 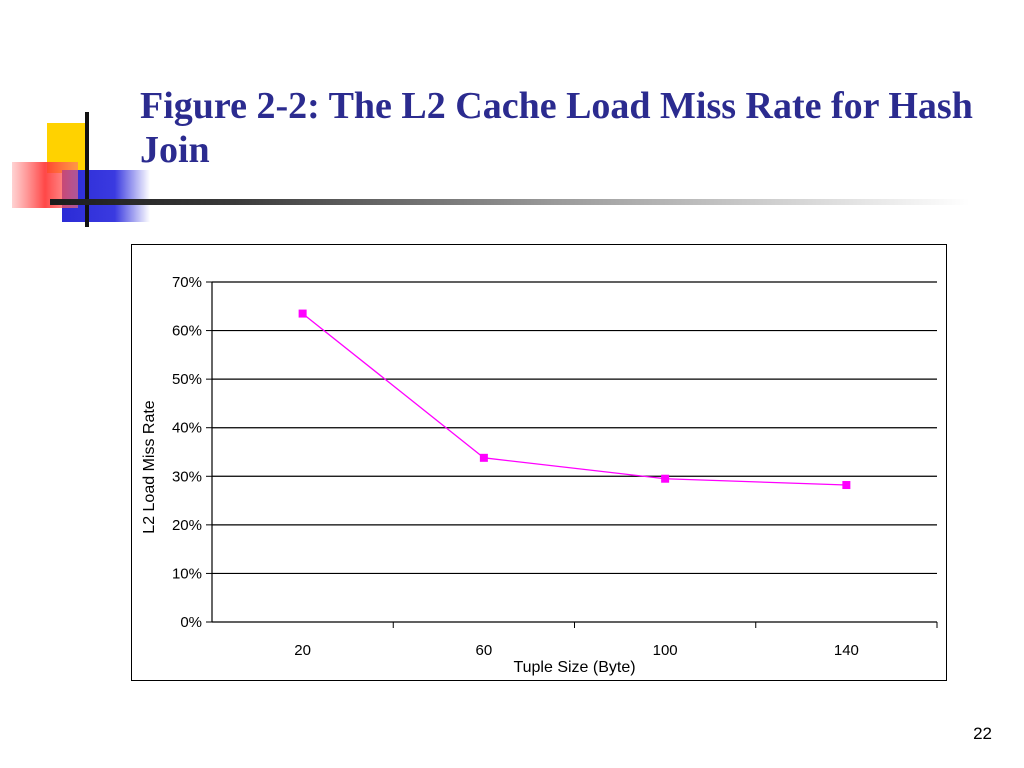 I want to click on slide-decoration, so click(x=81, y=169).